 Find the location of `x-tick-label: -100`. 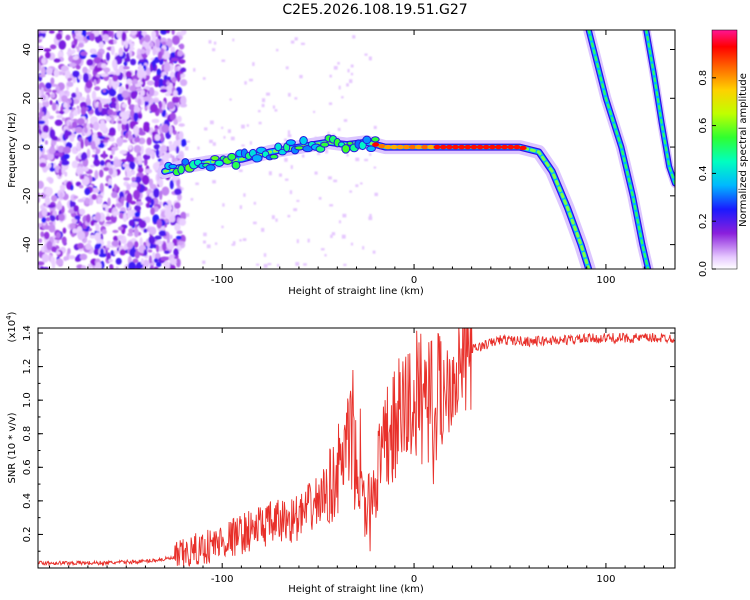

x-tick-label: -100 is located at coordinates (222, 579).